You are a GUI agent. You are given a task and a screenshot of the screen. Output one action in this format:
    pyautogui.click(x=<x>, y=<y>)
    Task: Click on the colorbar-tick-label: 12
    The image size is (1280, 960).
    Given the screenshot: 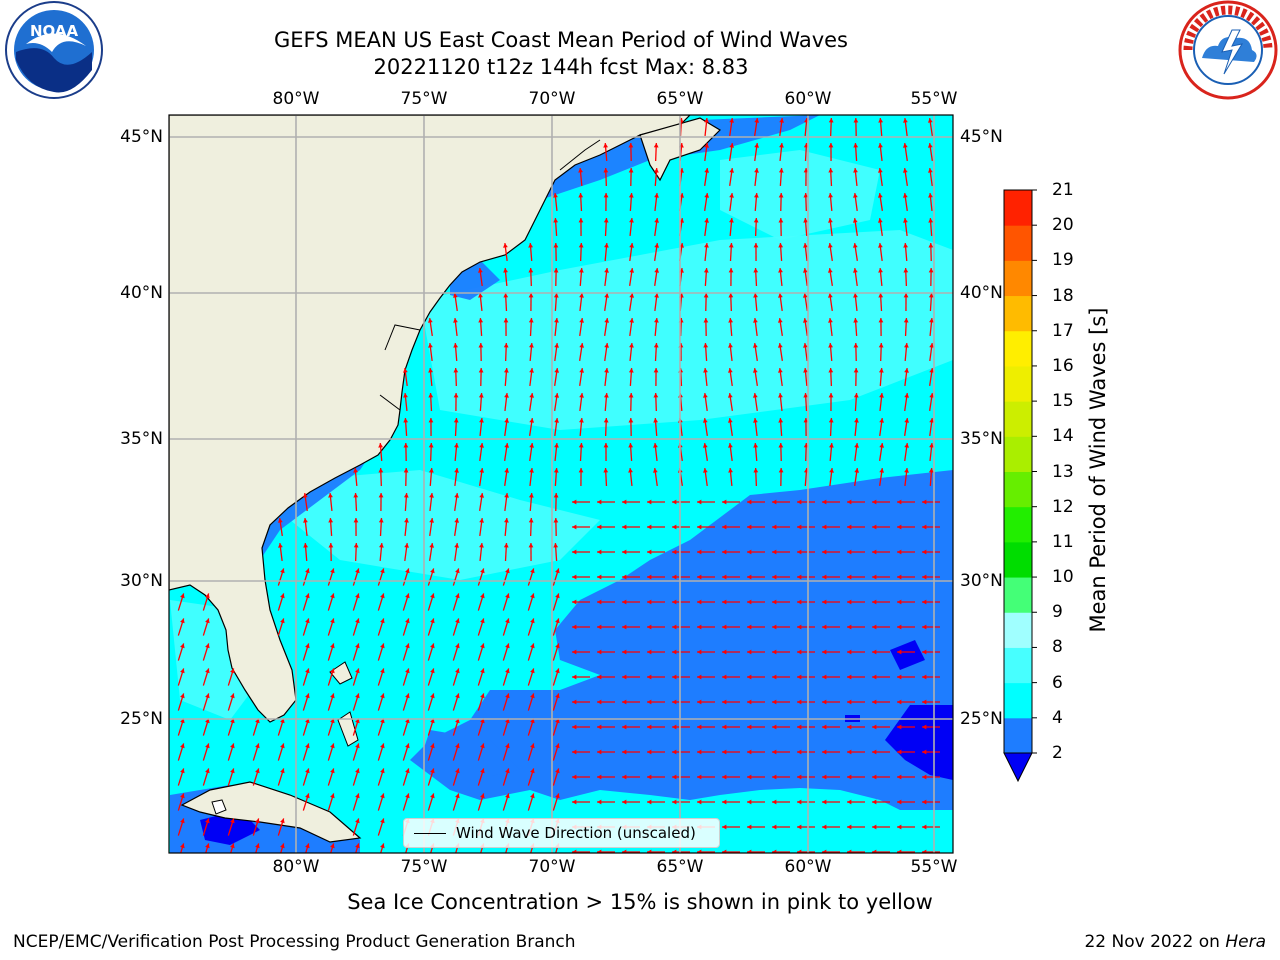 What is the action you would take?
    pyautogui.click(x=1063, y=506)
    